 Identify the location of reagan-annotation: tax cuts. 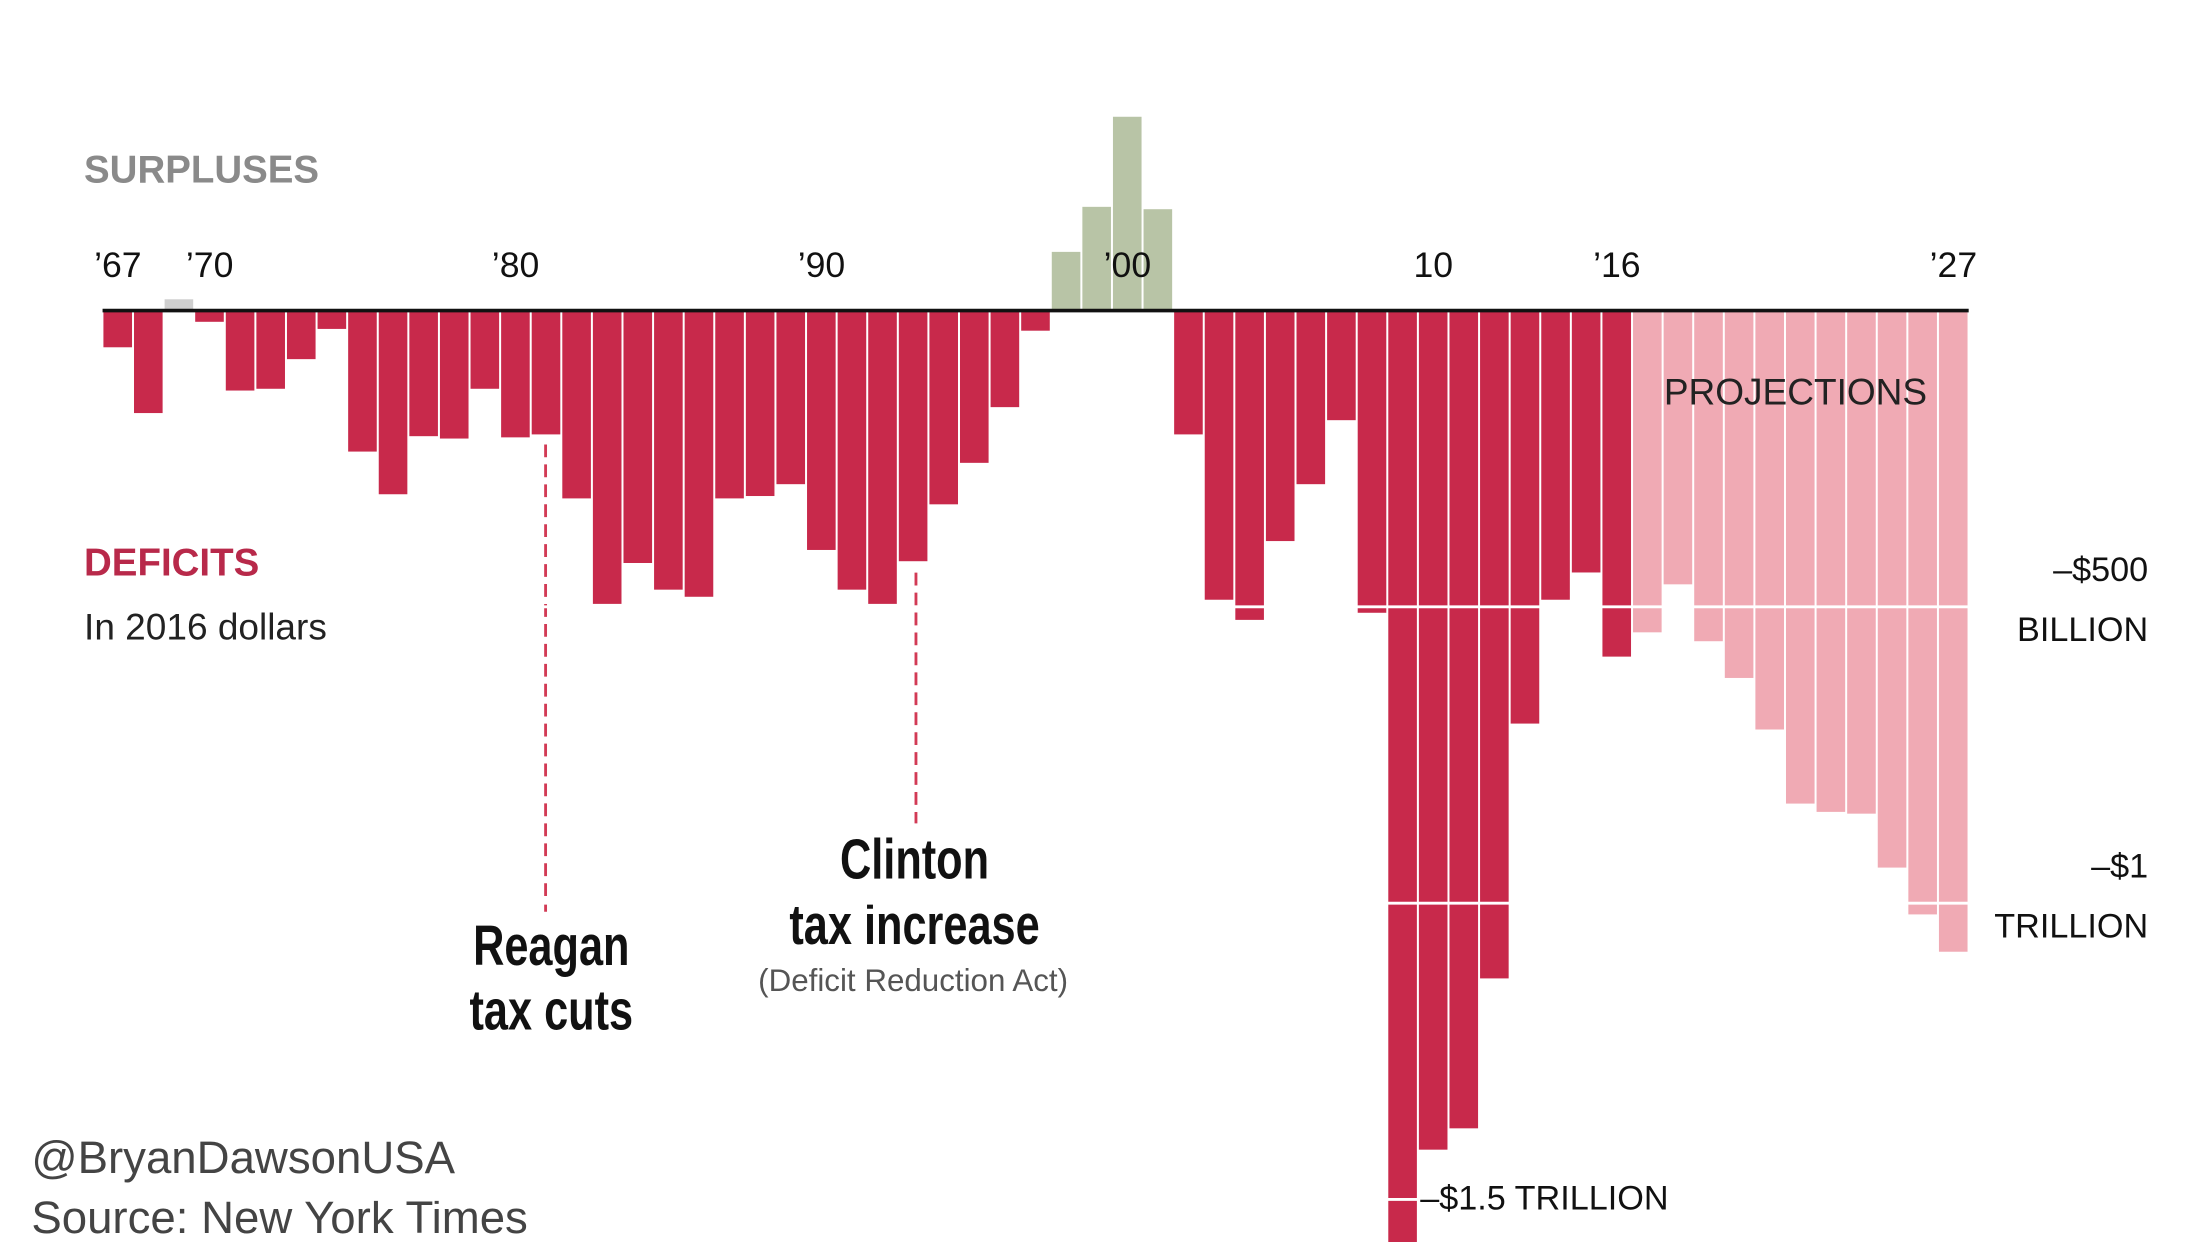
(551, 1010).